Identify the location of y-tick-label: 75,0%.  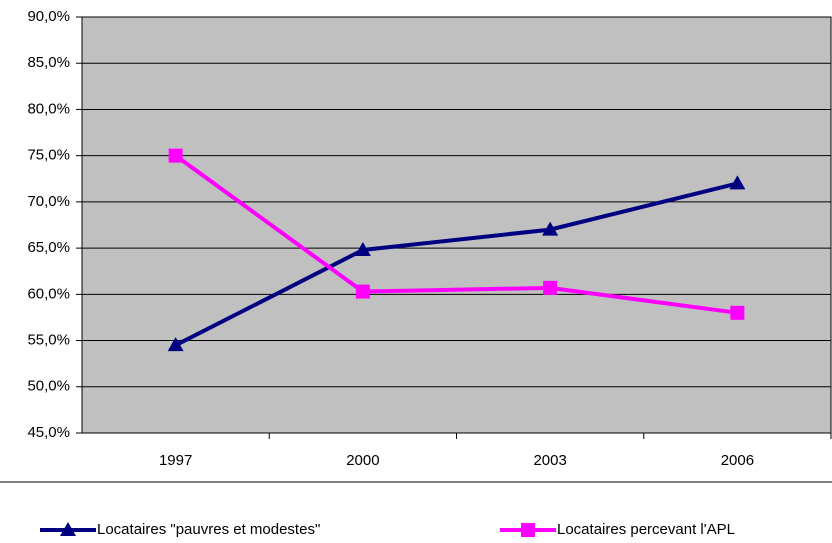
(48, 155).